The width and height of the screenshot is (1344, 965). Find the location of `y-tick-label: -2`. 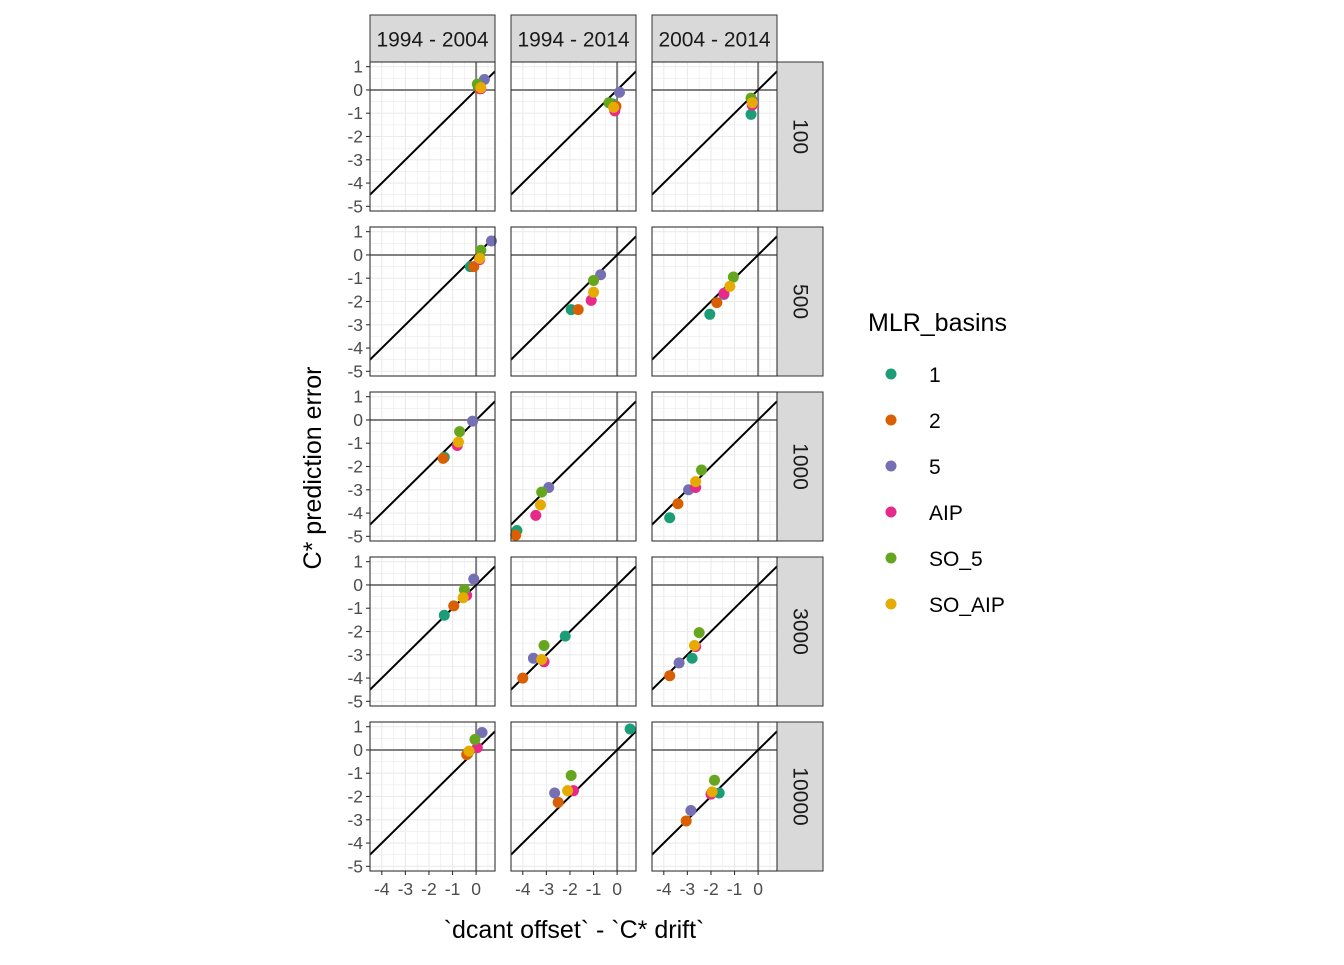

y-tick-label: -2 is located at coordinates (355, 137).